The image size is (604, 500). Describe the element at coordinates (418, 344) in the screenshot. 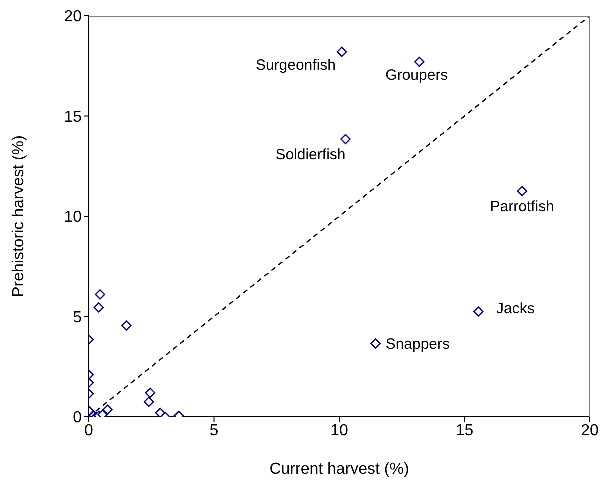

I see `annotation: Snappers` at that location.